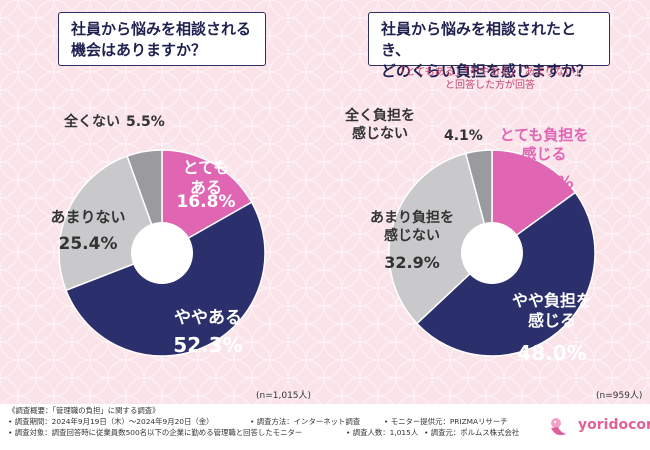 The image size is (650, 450). I want to click on right-category-label-2: やや負担を感じる, so click(552, 310).